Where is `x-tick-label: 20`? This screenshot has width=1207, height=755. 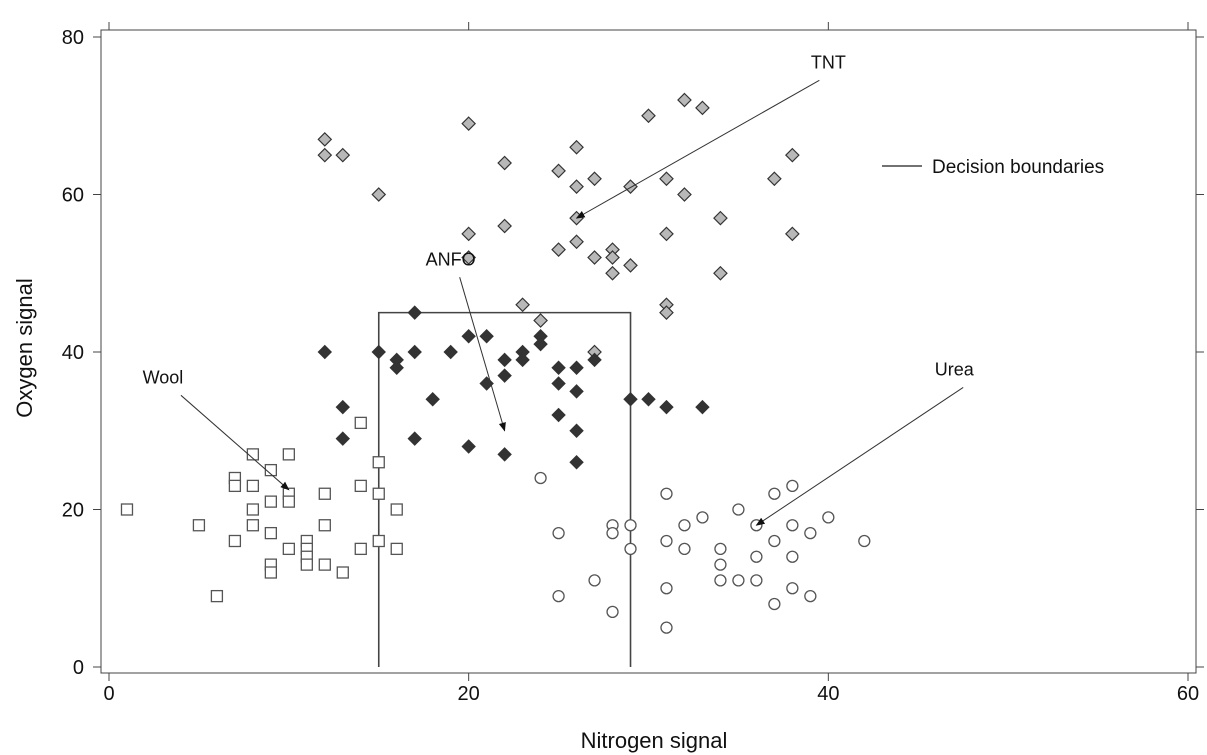 x-tick-label: 20 is located at coordinates (469, 694).